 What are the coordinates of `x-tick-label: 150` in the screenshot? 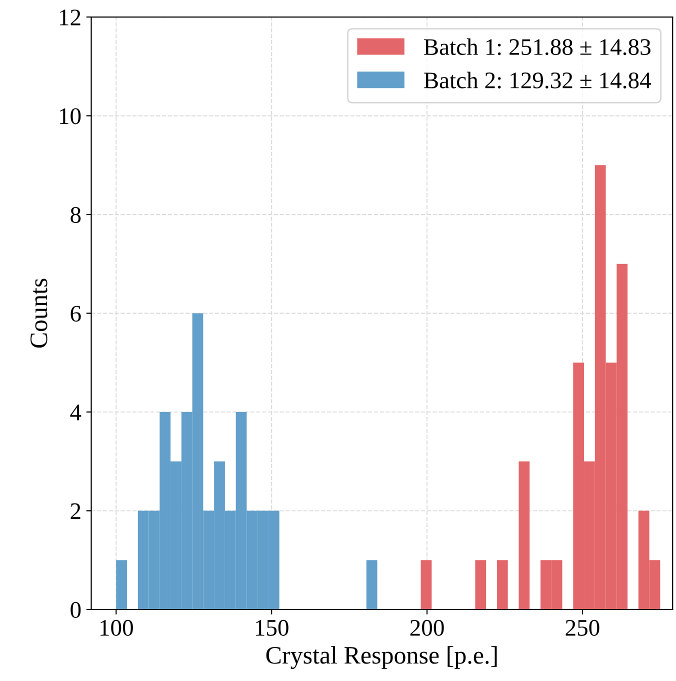 It's located at (272, 628).